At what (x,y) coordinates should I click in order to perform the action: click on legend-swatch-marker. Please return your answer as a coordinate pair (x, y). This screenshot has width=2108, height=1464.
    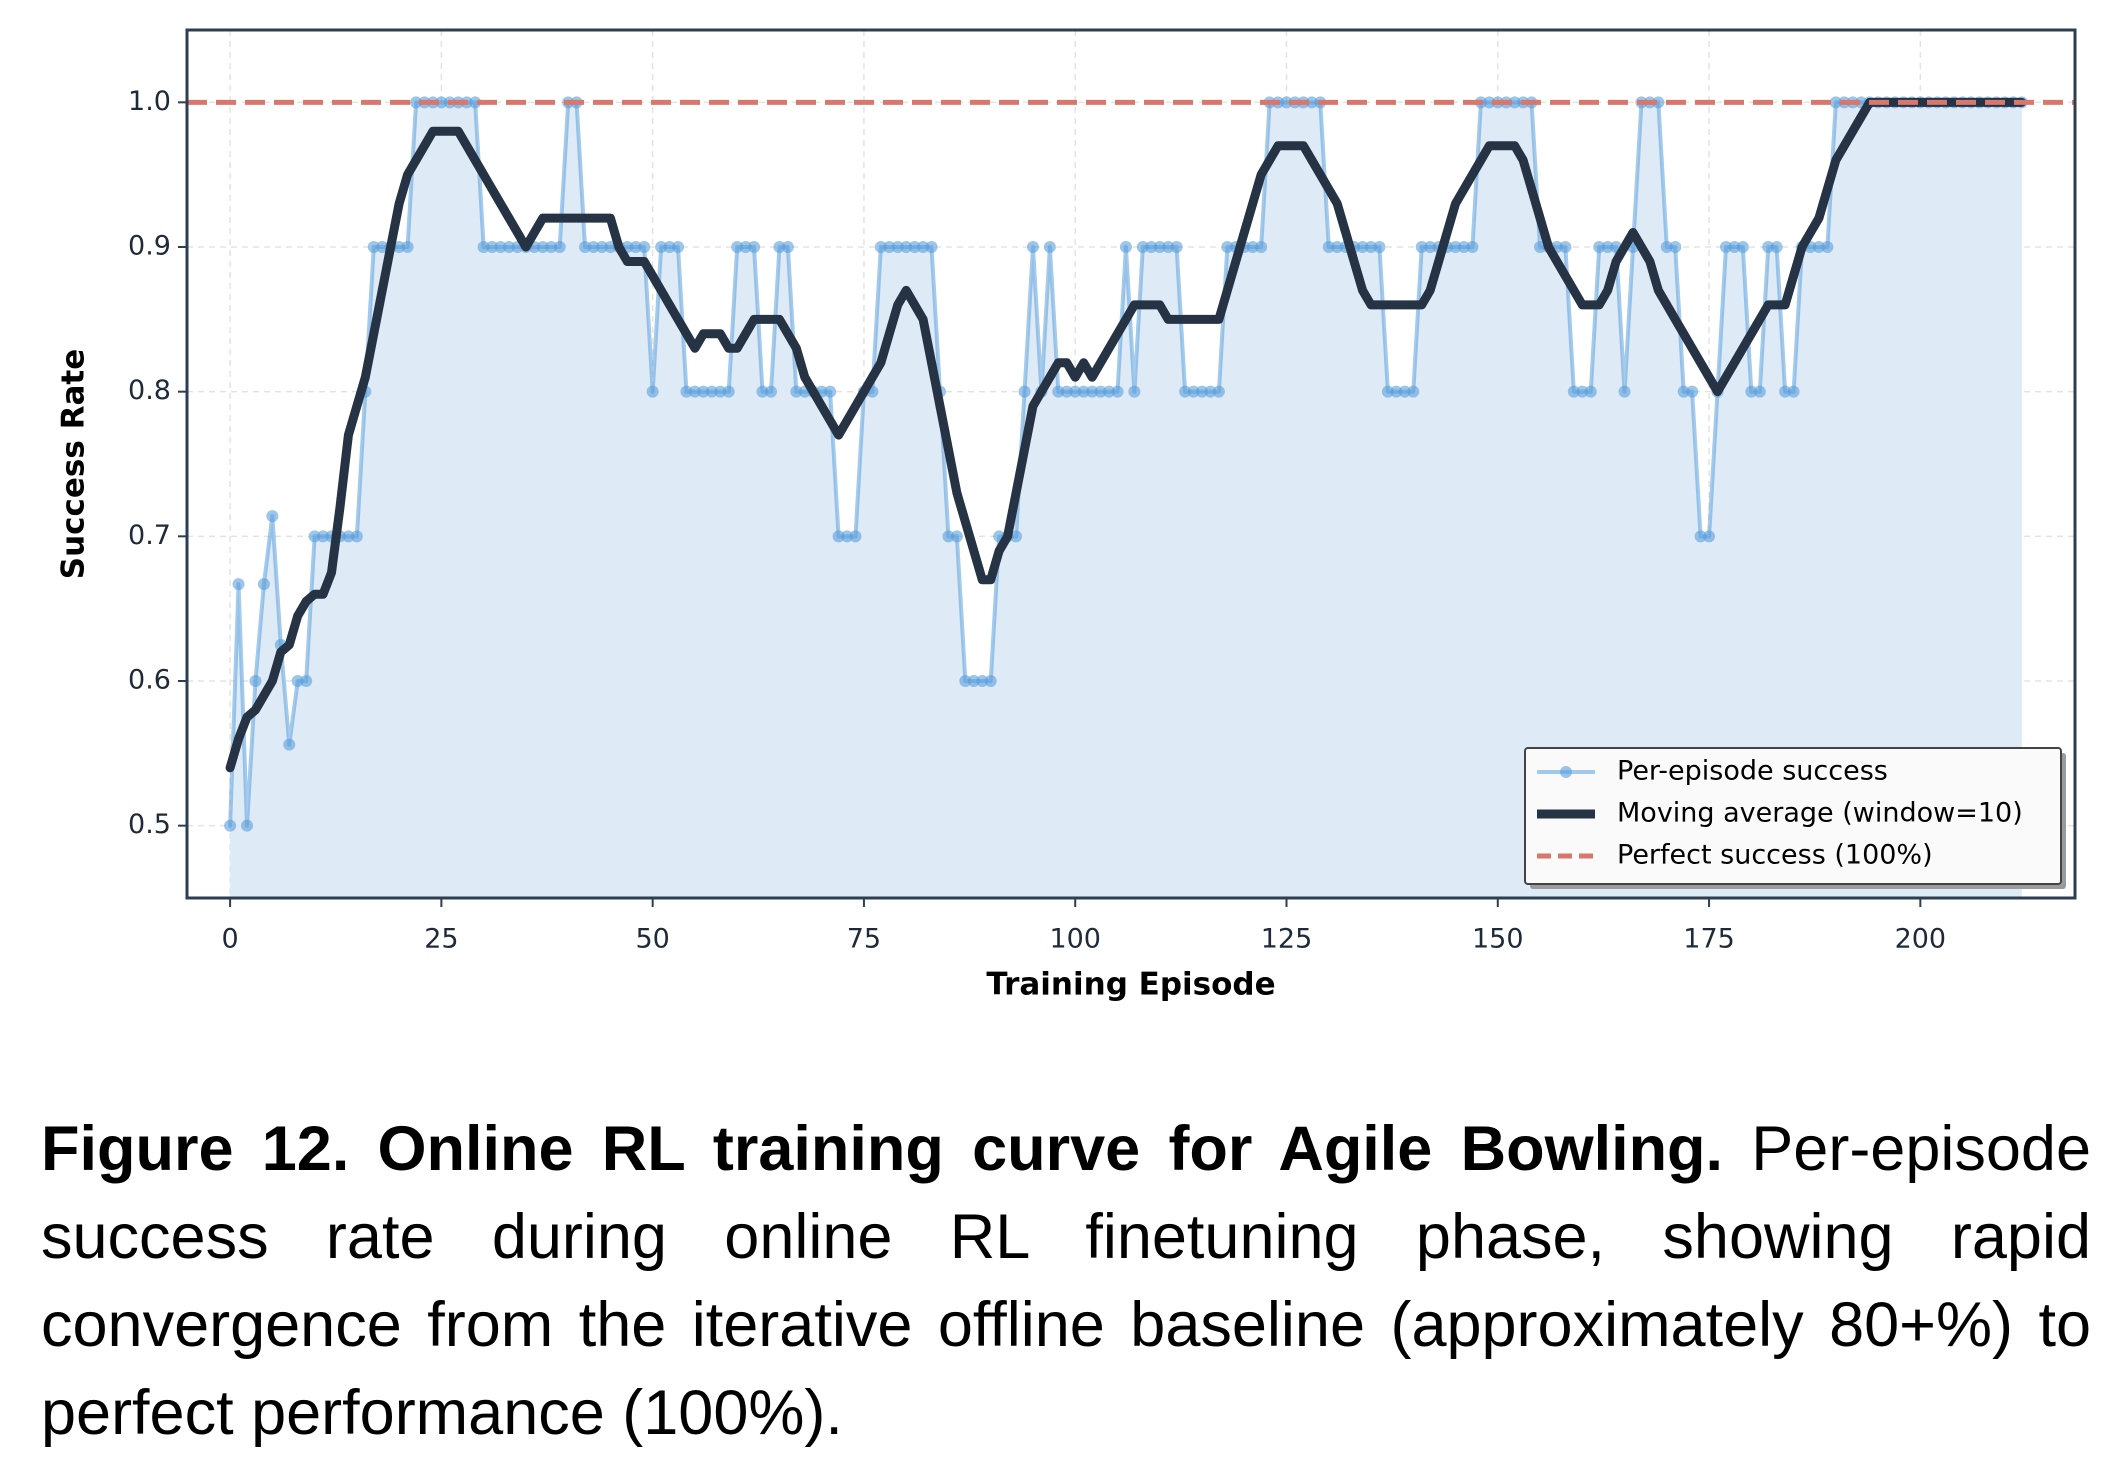
    Looking at the image, I should click on (1566, 772).